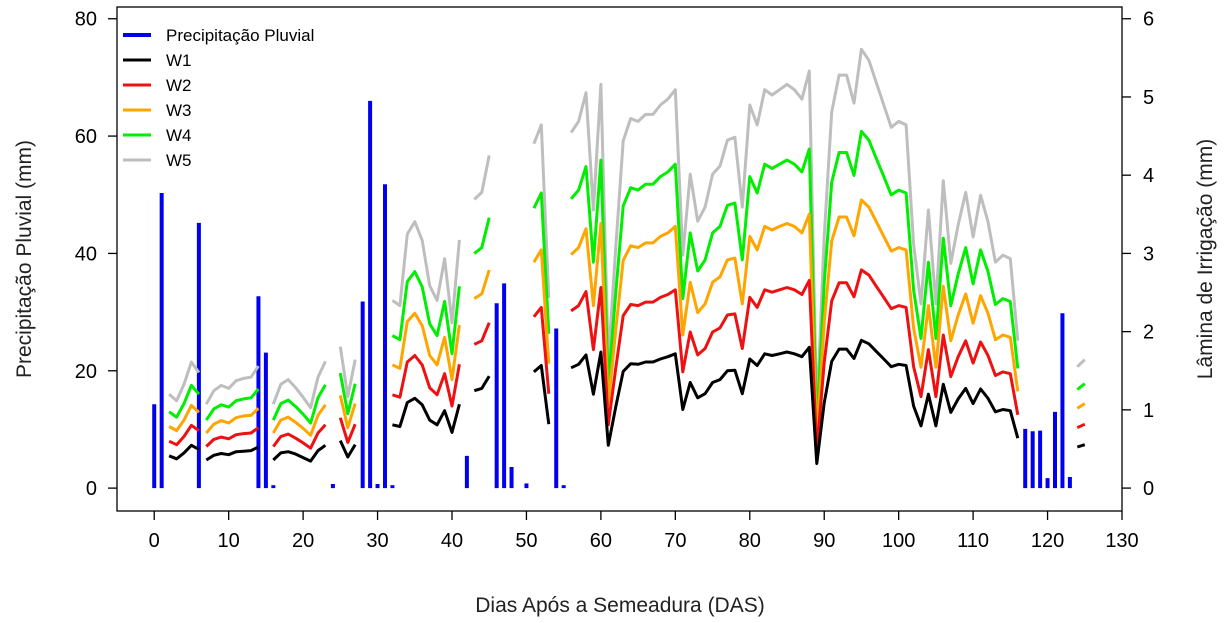 The height and width of the screenshot is (623, 1227). I want to click on y-left-tick-label: 60, so click(86, 137).